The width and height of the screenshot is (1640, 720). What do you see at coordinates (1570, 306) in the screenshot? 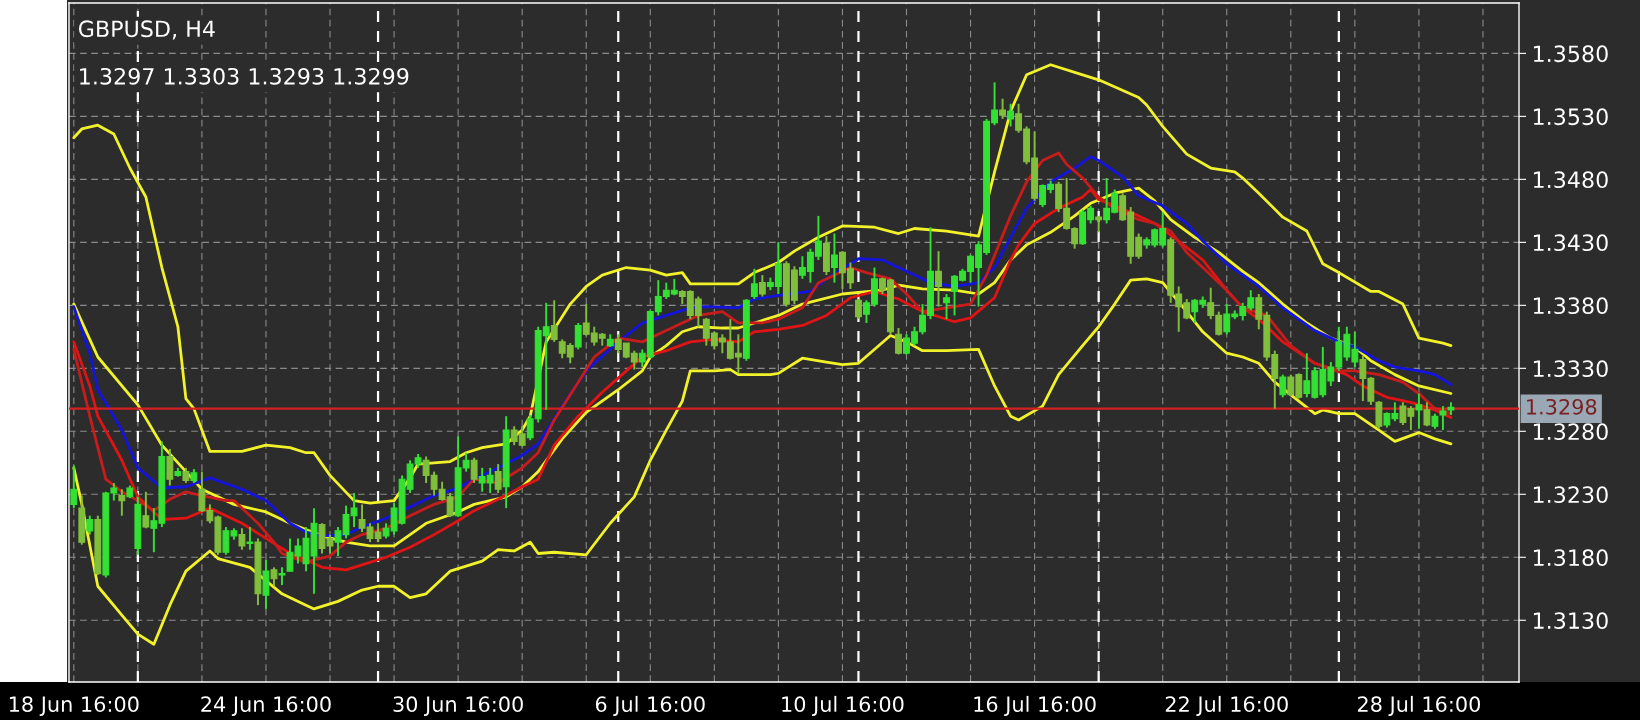
I see `y-tick-label: 1.3380` at bounding box center [1570, 306].